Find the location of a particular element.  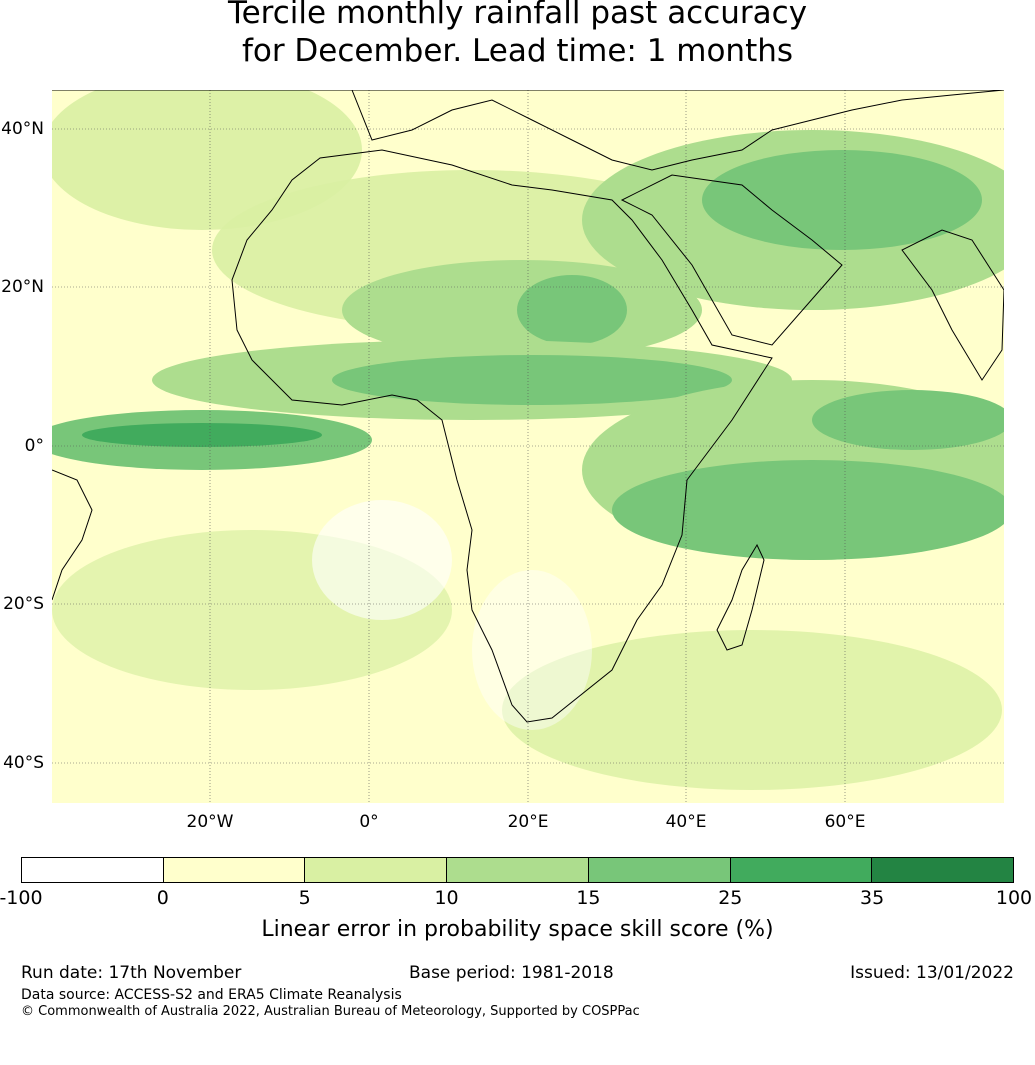

colorbar-tick-label: 0 is located at coordinates (162, 898).